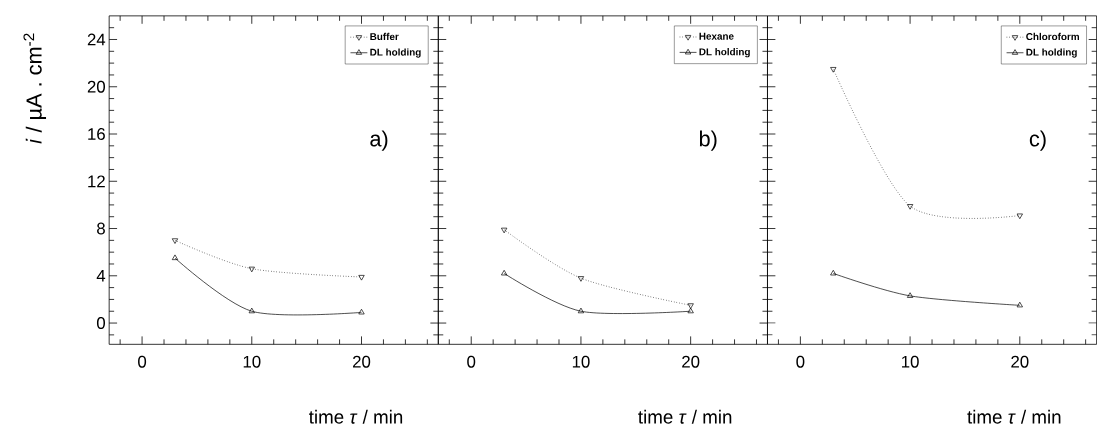 The height and width of the screenshot is (434, 1097). Describe the element at coordinates (96, 134) in the screenshot. I see `y-tick-label: 16` at that location.